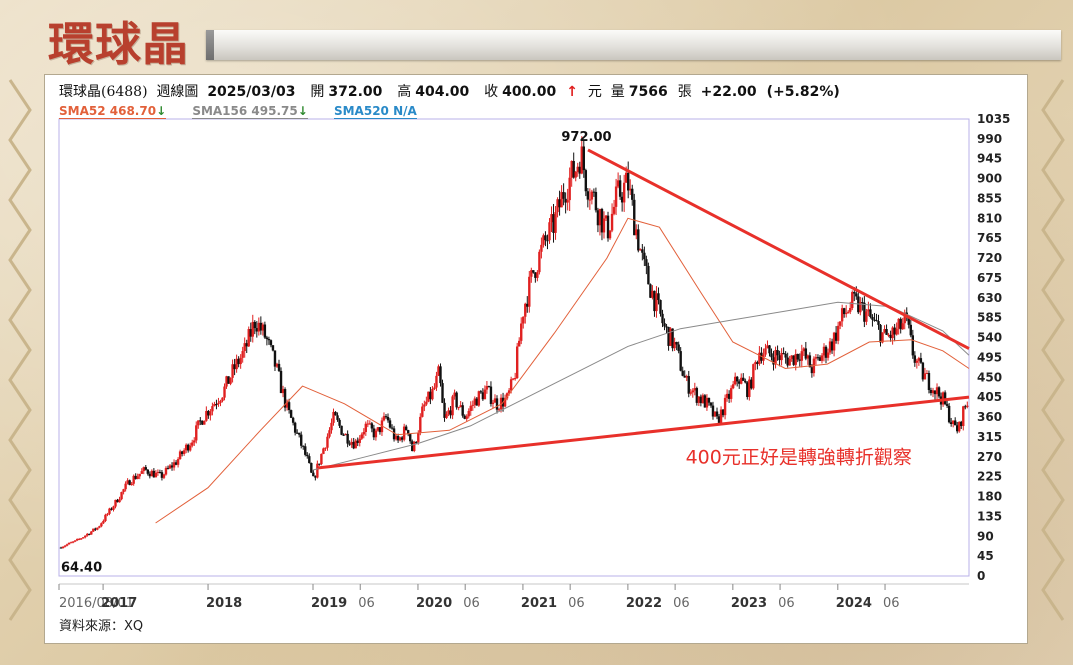  Describe the element at coordinates (119, 603) in the screenshot. I see `x-tick-label: 2017` at that location.